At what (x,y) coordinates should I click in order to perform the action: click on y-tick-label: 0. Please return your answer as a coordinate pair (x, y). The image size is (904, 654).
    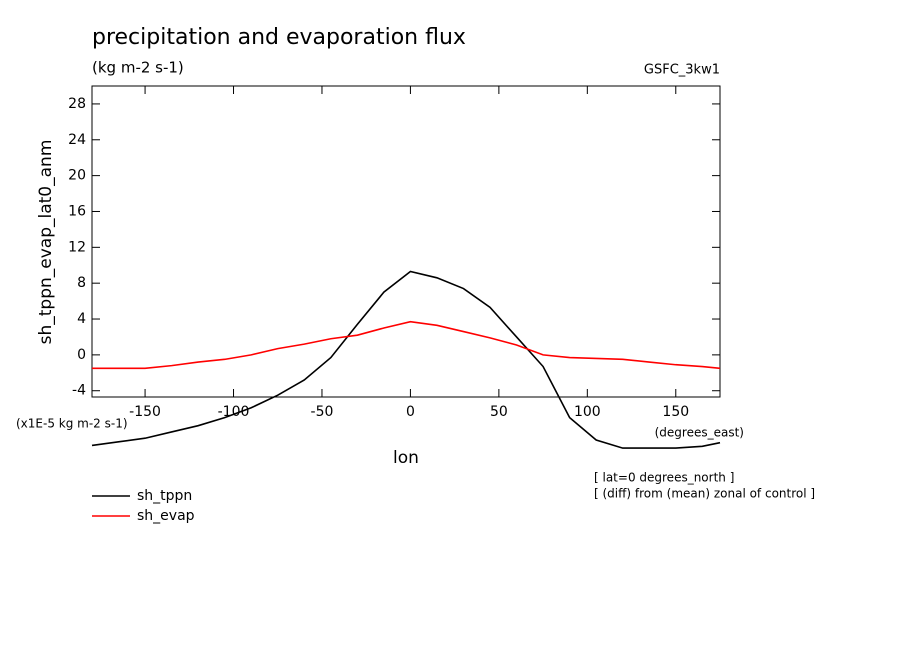
    Looking at the image, I should click on (81, 355).